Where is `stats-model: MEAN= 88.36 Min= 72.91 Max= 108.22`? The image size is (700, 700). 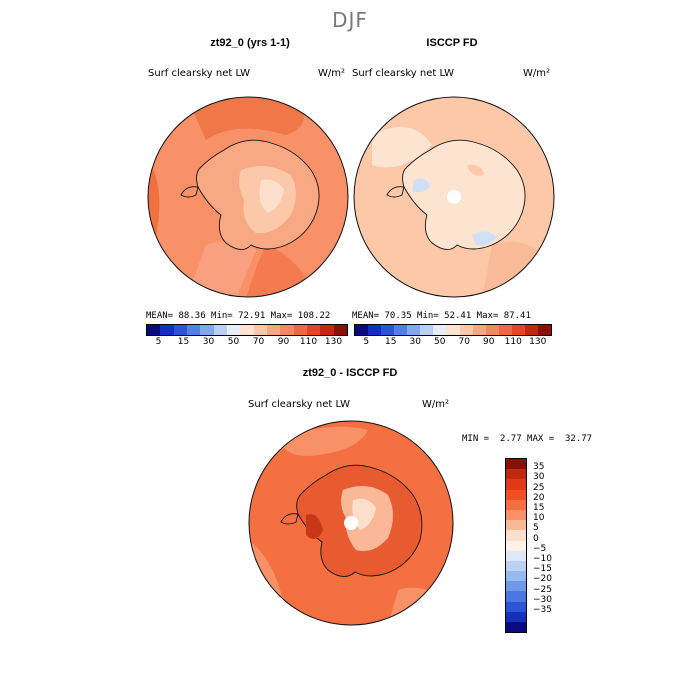
stats-model: MEAN= 88.36 Min= 72.91 Max= 108.22 is located at coordinates (238, 316).